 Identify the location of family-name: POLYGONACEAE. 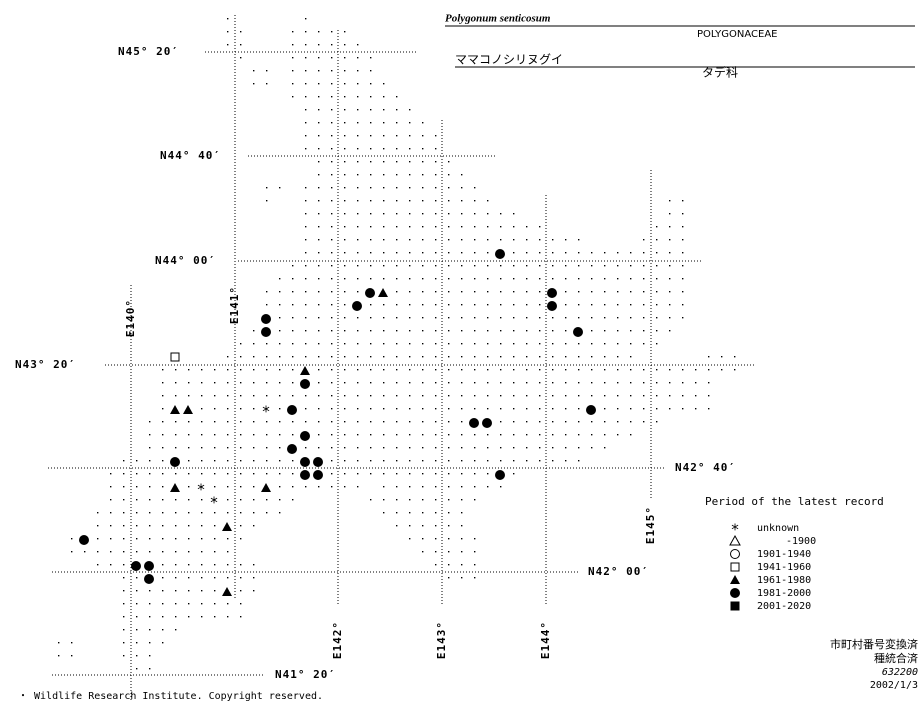
(737, 34).